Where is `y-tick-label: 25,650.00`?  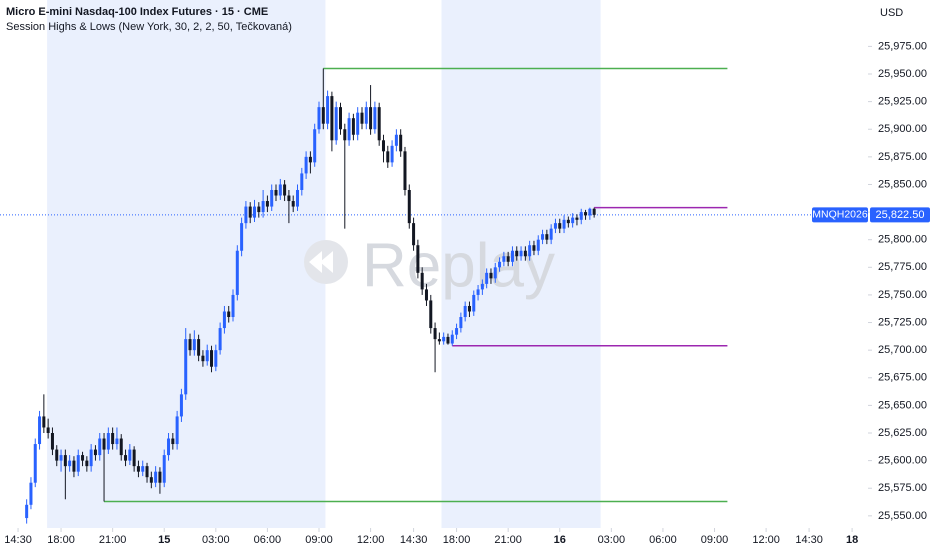 y-tick-label: 25,650.00 is located at coordinates (902, 405).